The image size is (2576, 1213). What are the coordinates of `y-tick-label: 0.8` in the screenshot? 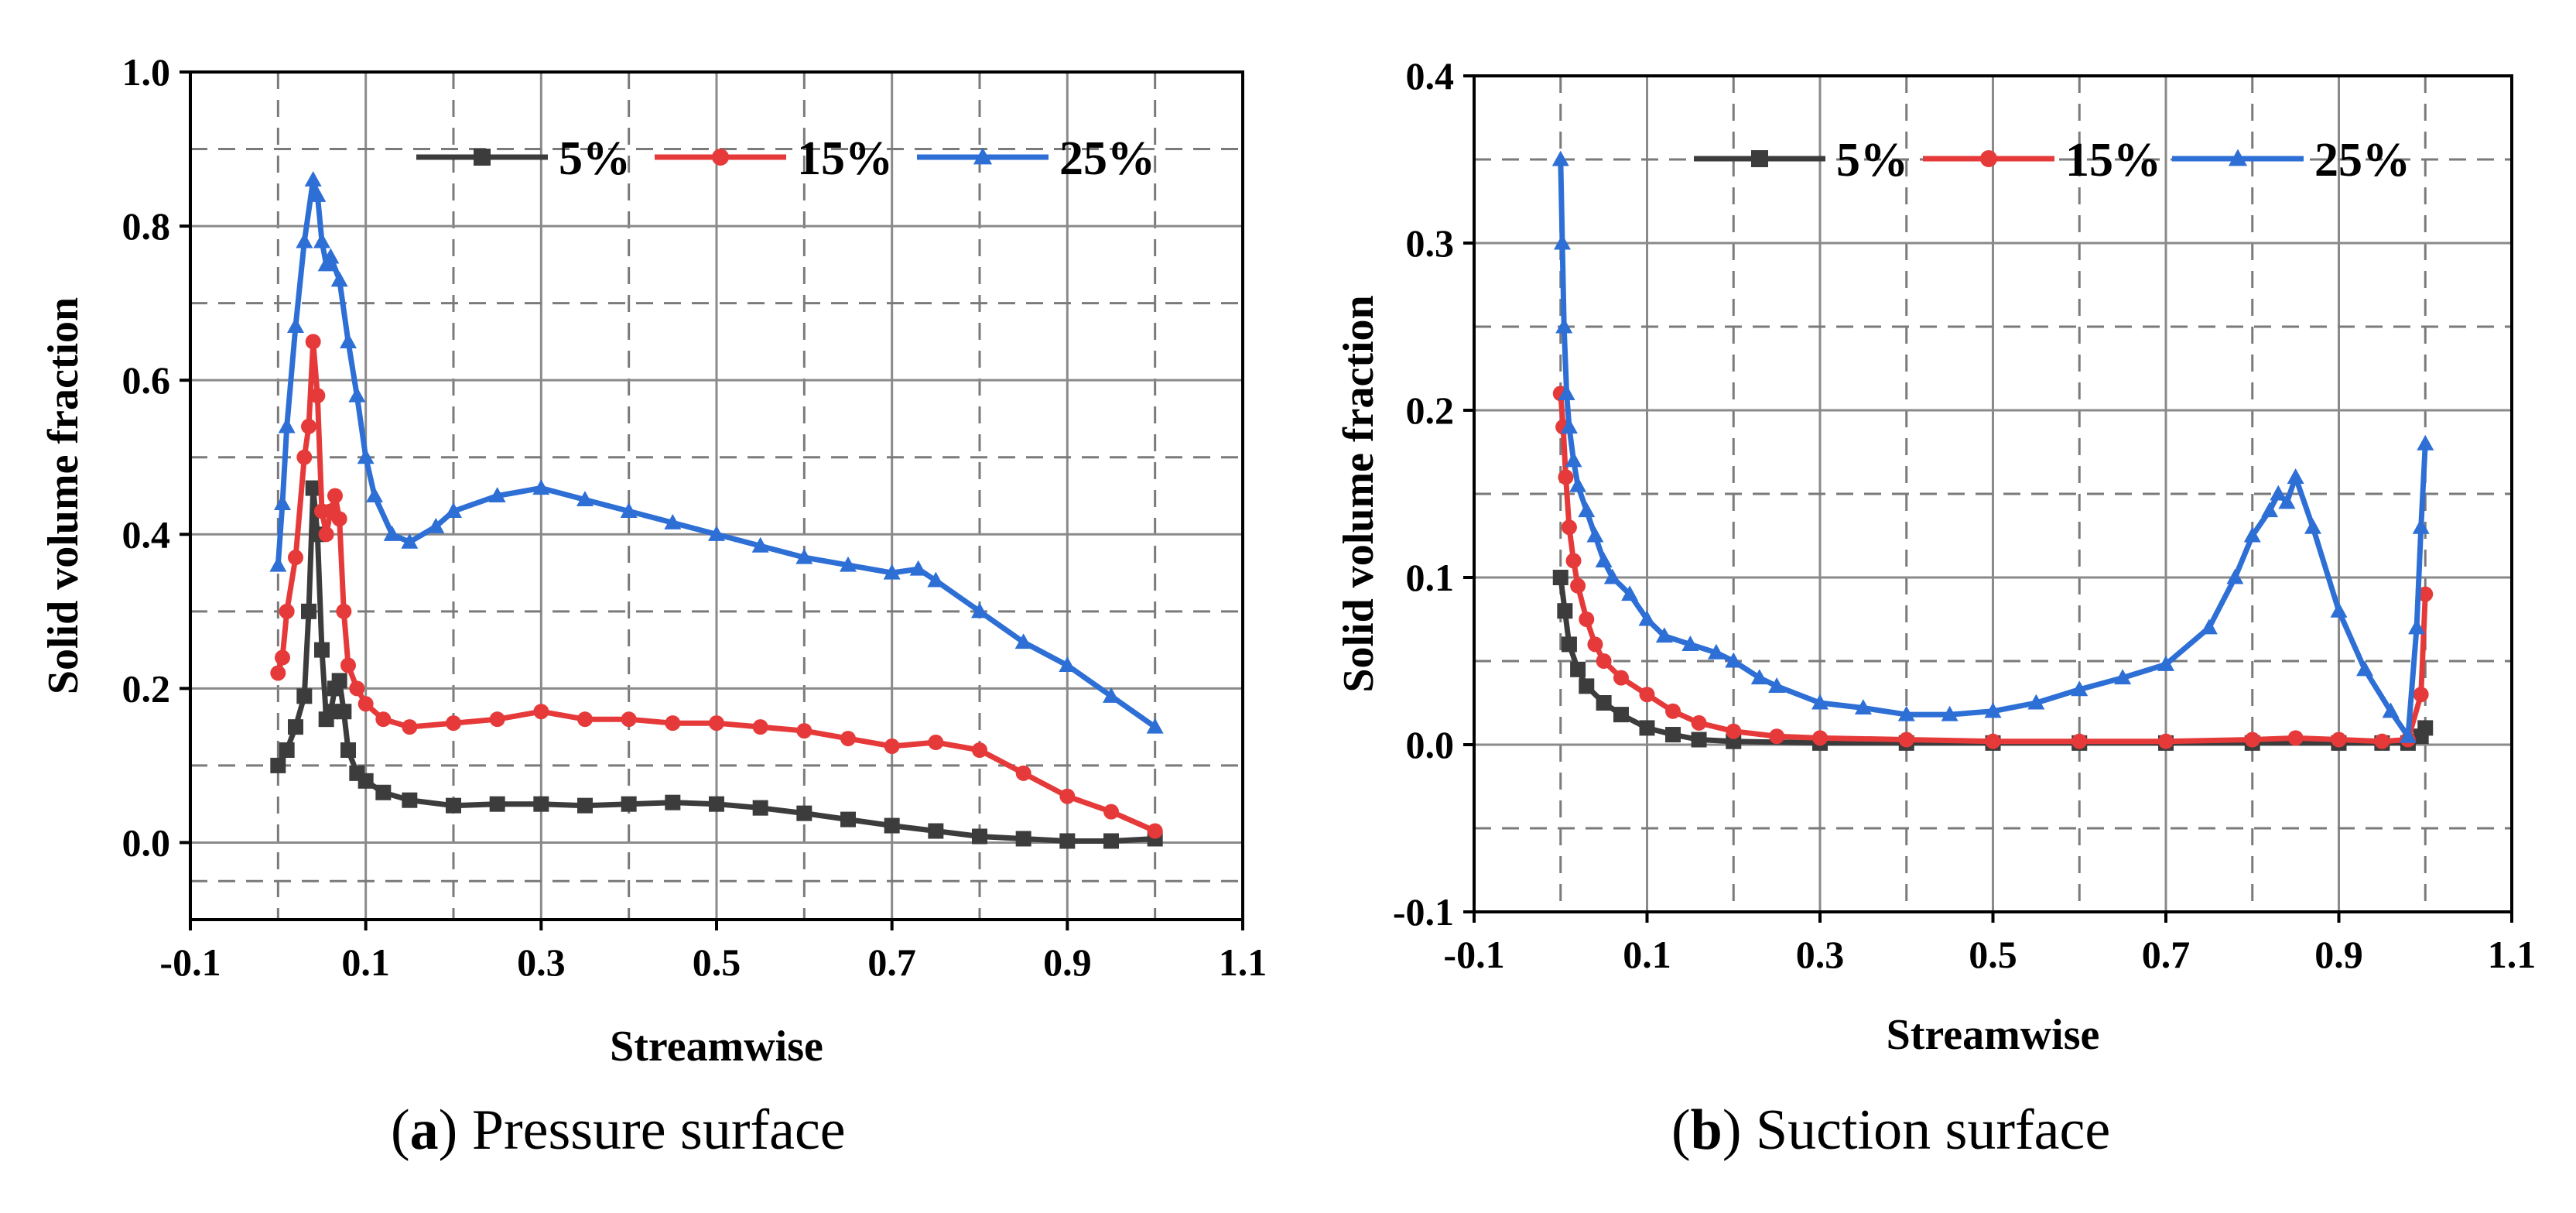 It's located at (146, 226).